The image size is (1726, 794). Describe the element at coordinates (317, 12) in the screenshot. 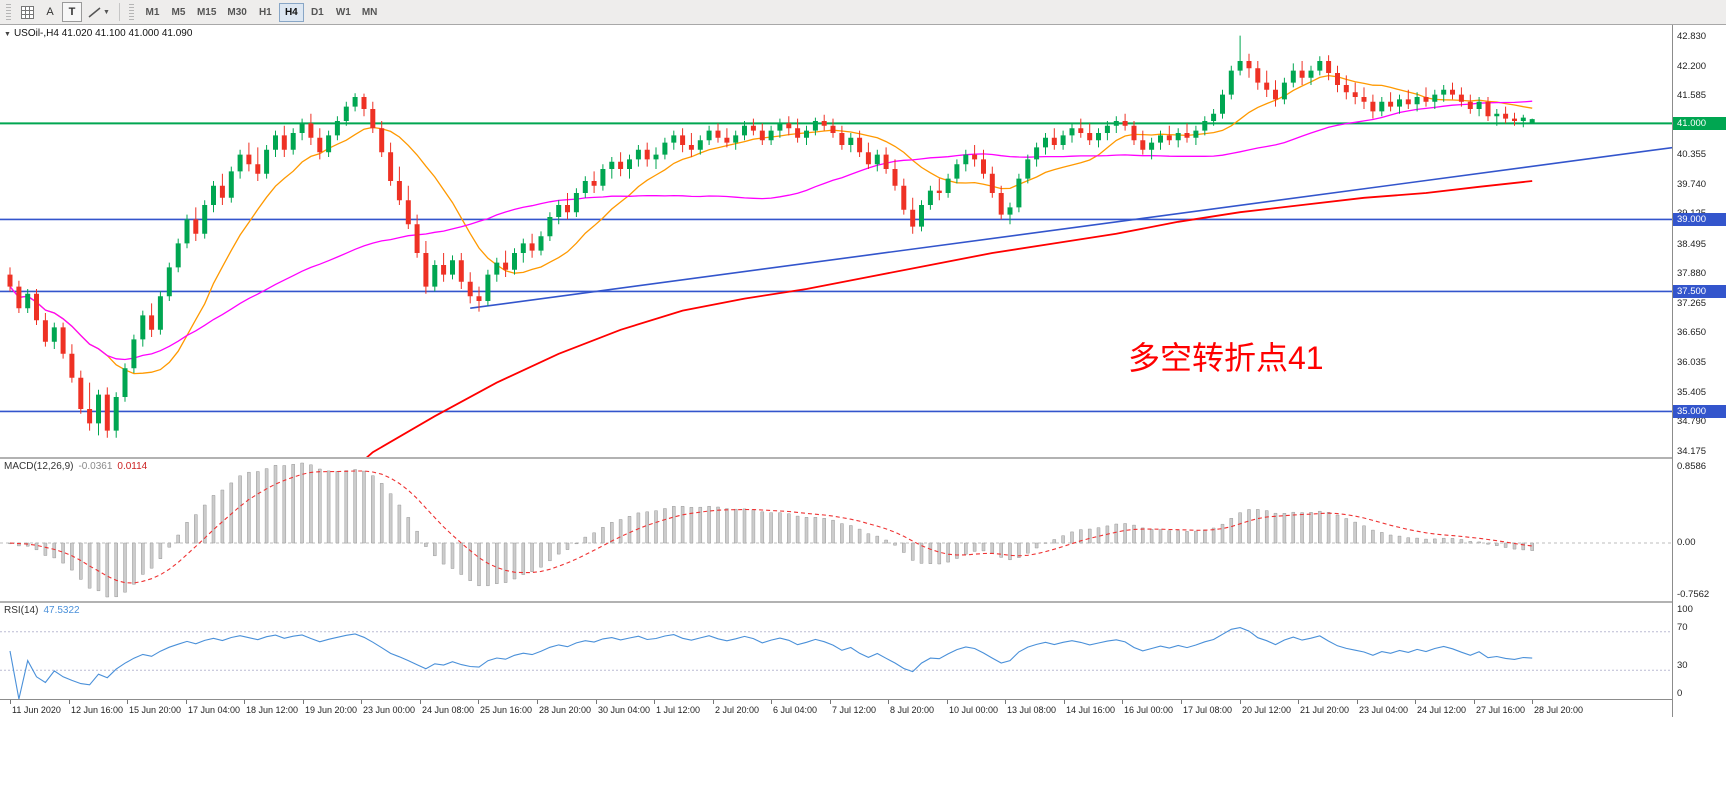

I see `timeframe-button-d1: D1` at that location.